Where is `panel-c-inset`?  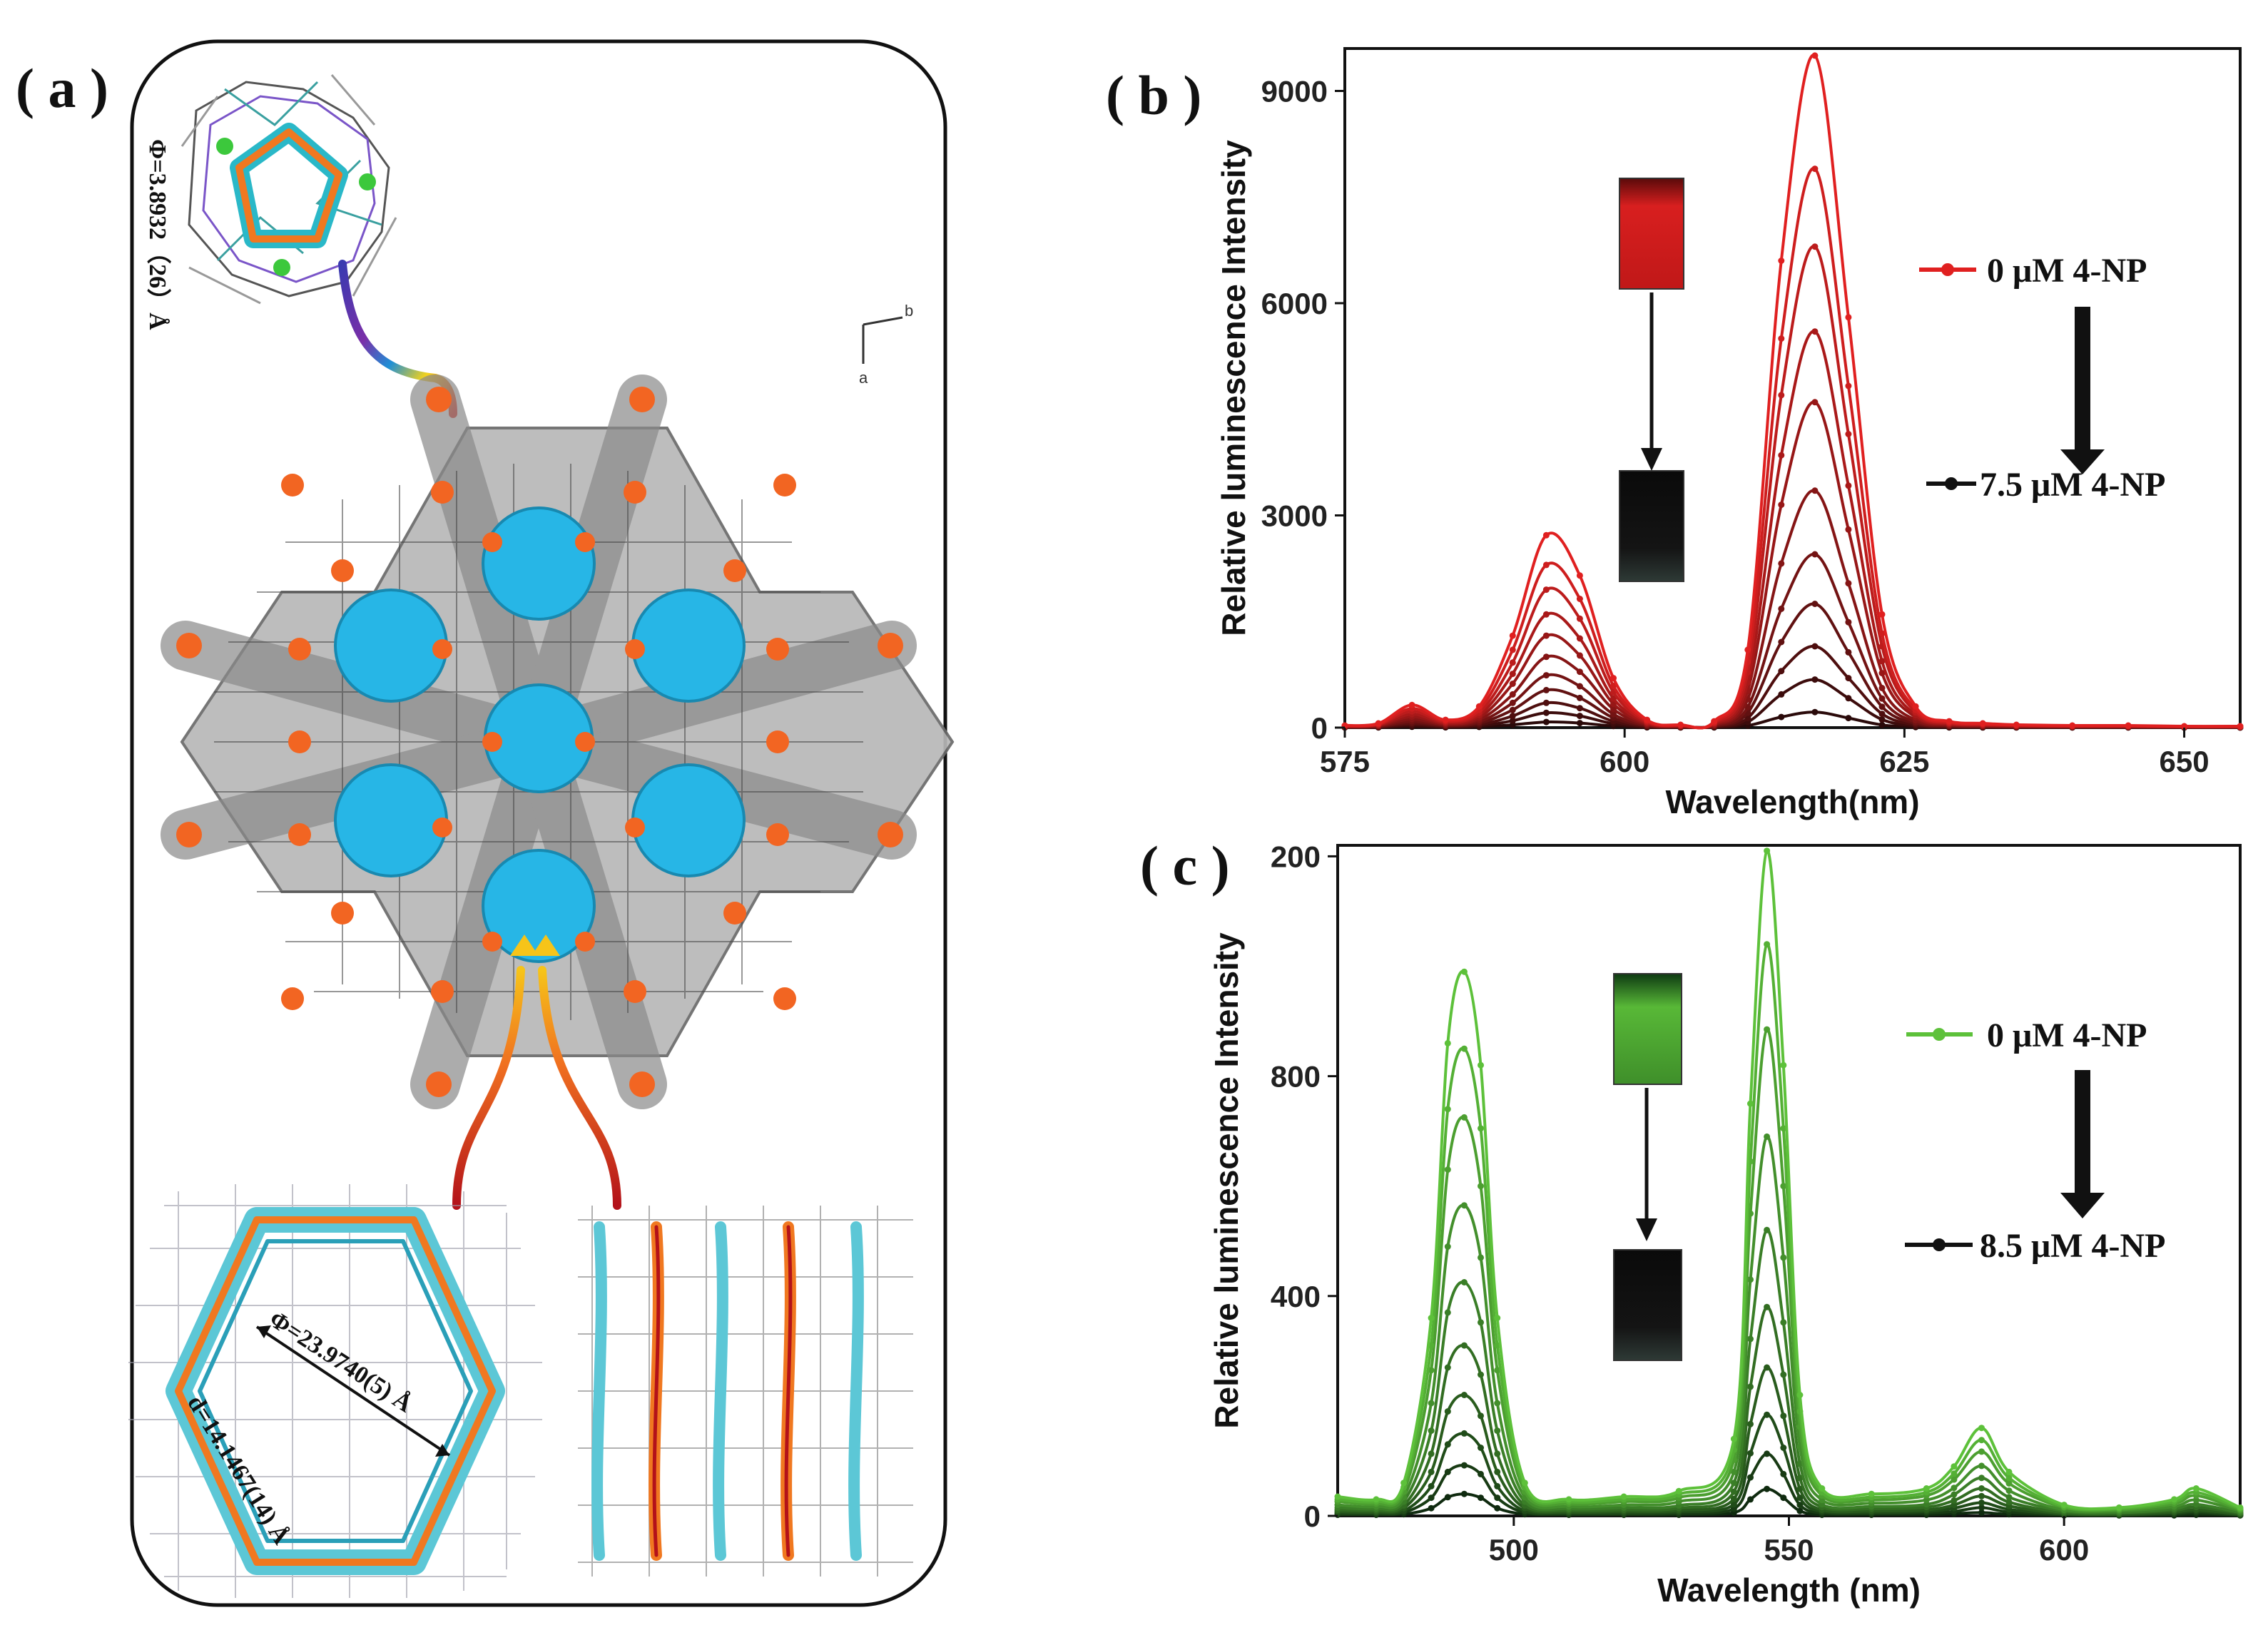 panel-c-inset is located at coordinates (1648, 1167).